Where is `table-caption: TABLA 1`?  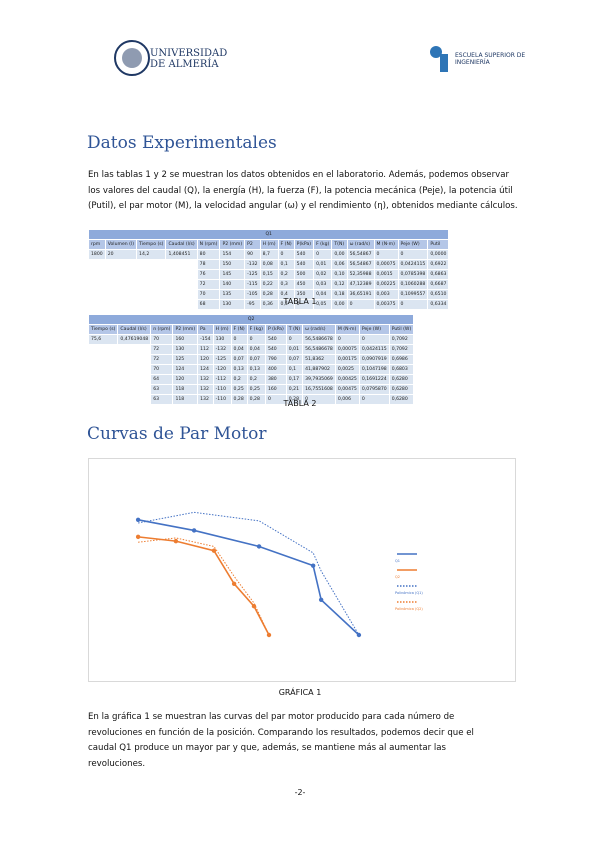
table-caption: TABLA 1 is located at coordinates (300, 301).